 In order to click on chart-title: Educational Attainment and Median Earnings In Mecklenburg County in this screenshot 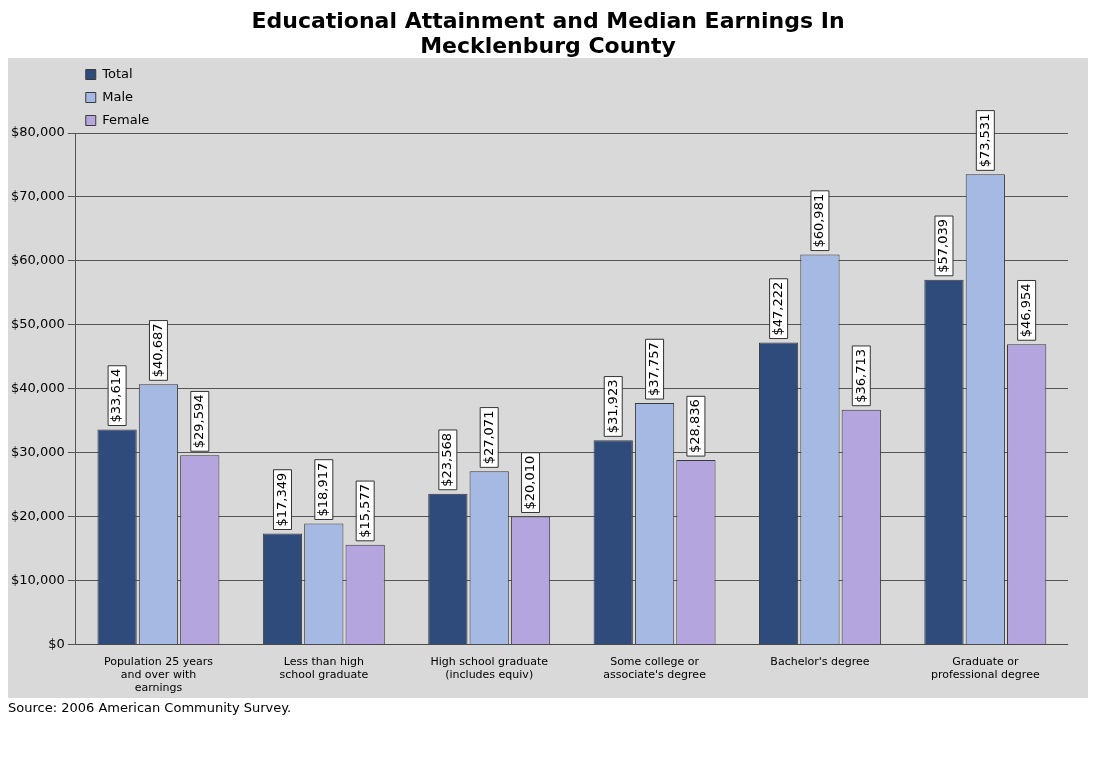, I will do `click(548, 33)`.